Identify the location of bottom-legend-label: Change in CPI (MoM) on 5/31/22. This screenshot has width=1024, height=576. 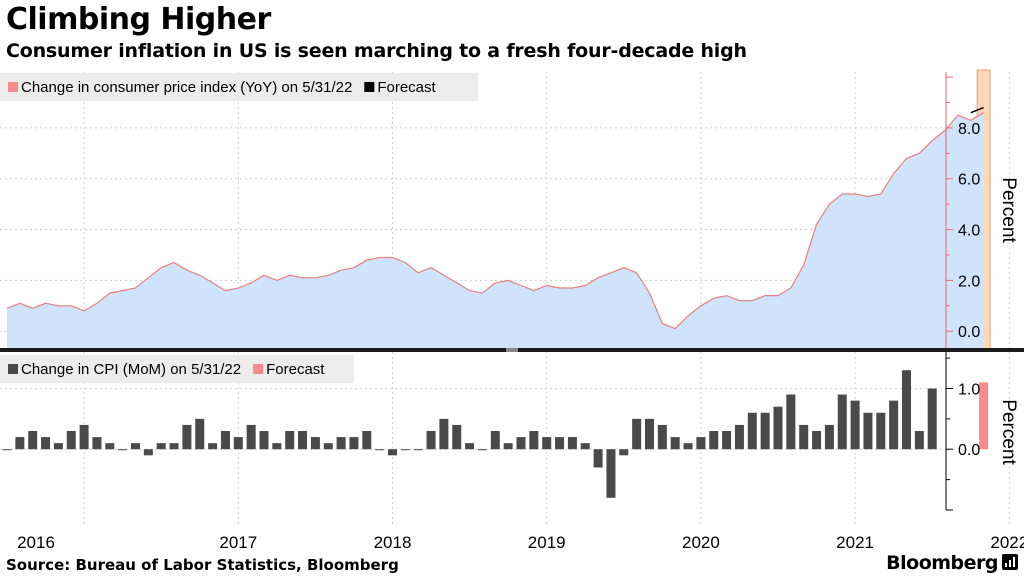
(131, 369).